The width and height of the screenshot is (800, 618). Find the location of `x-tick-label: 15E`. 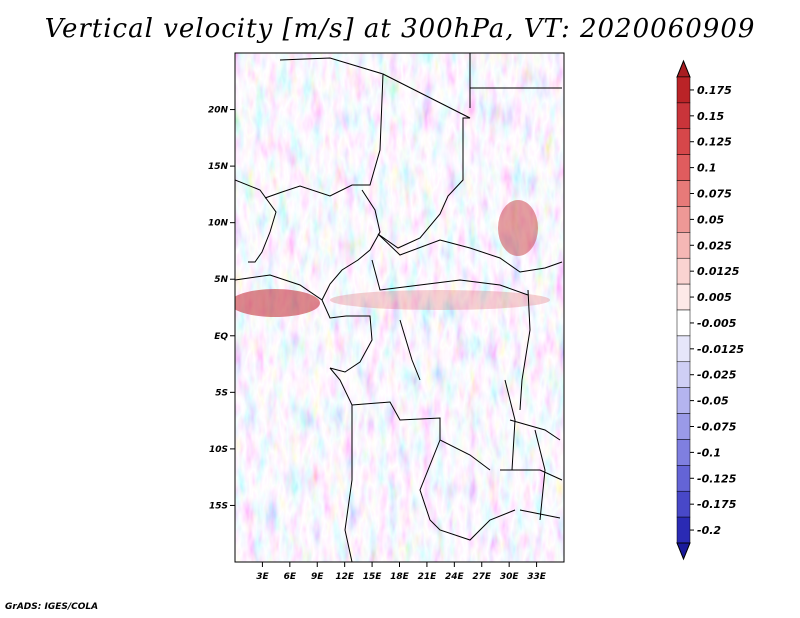

x-tick-label: 15E is located at coordinates (373, 577).